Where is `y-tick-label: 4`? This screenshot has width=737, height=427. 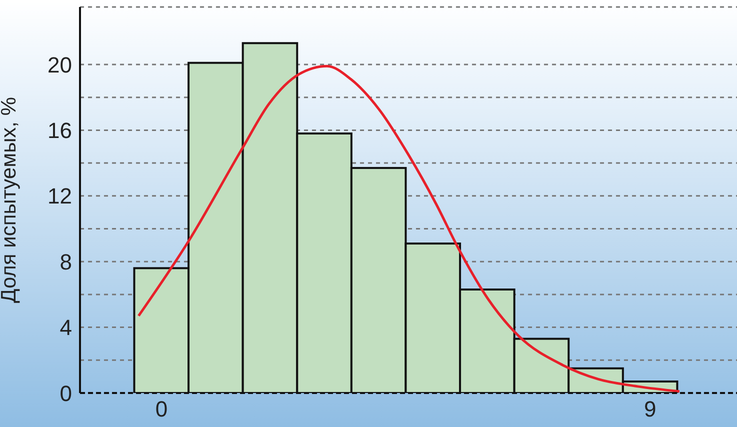 y-tick-label: 4 is located at coordinates (66, 327).